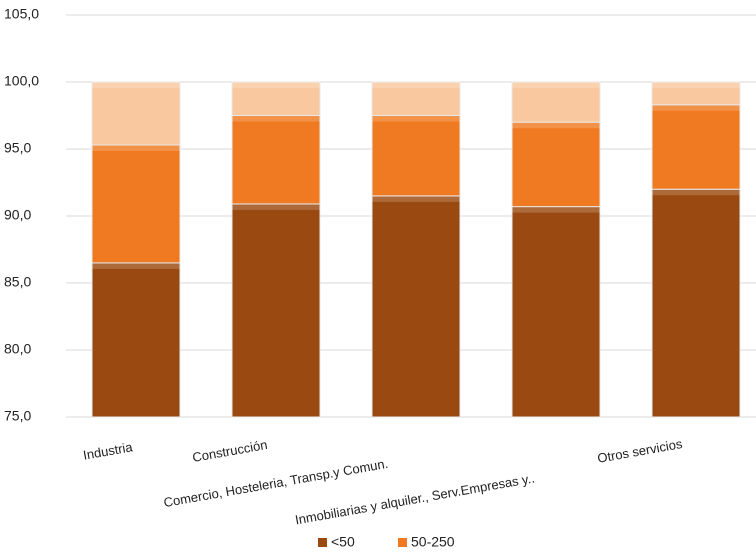 The width and height of the screenshot is (756, 554). I want to click on x-tick-label: Industria, so click(108, 451).